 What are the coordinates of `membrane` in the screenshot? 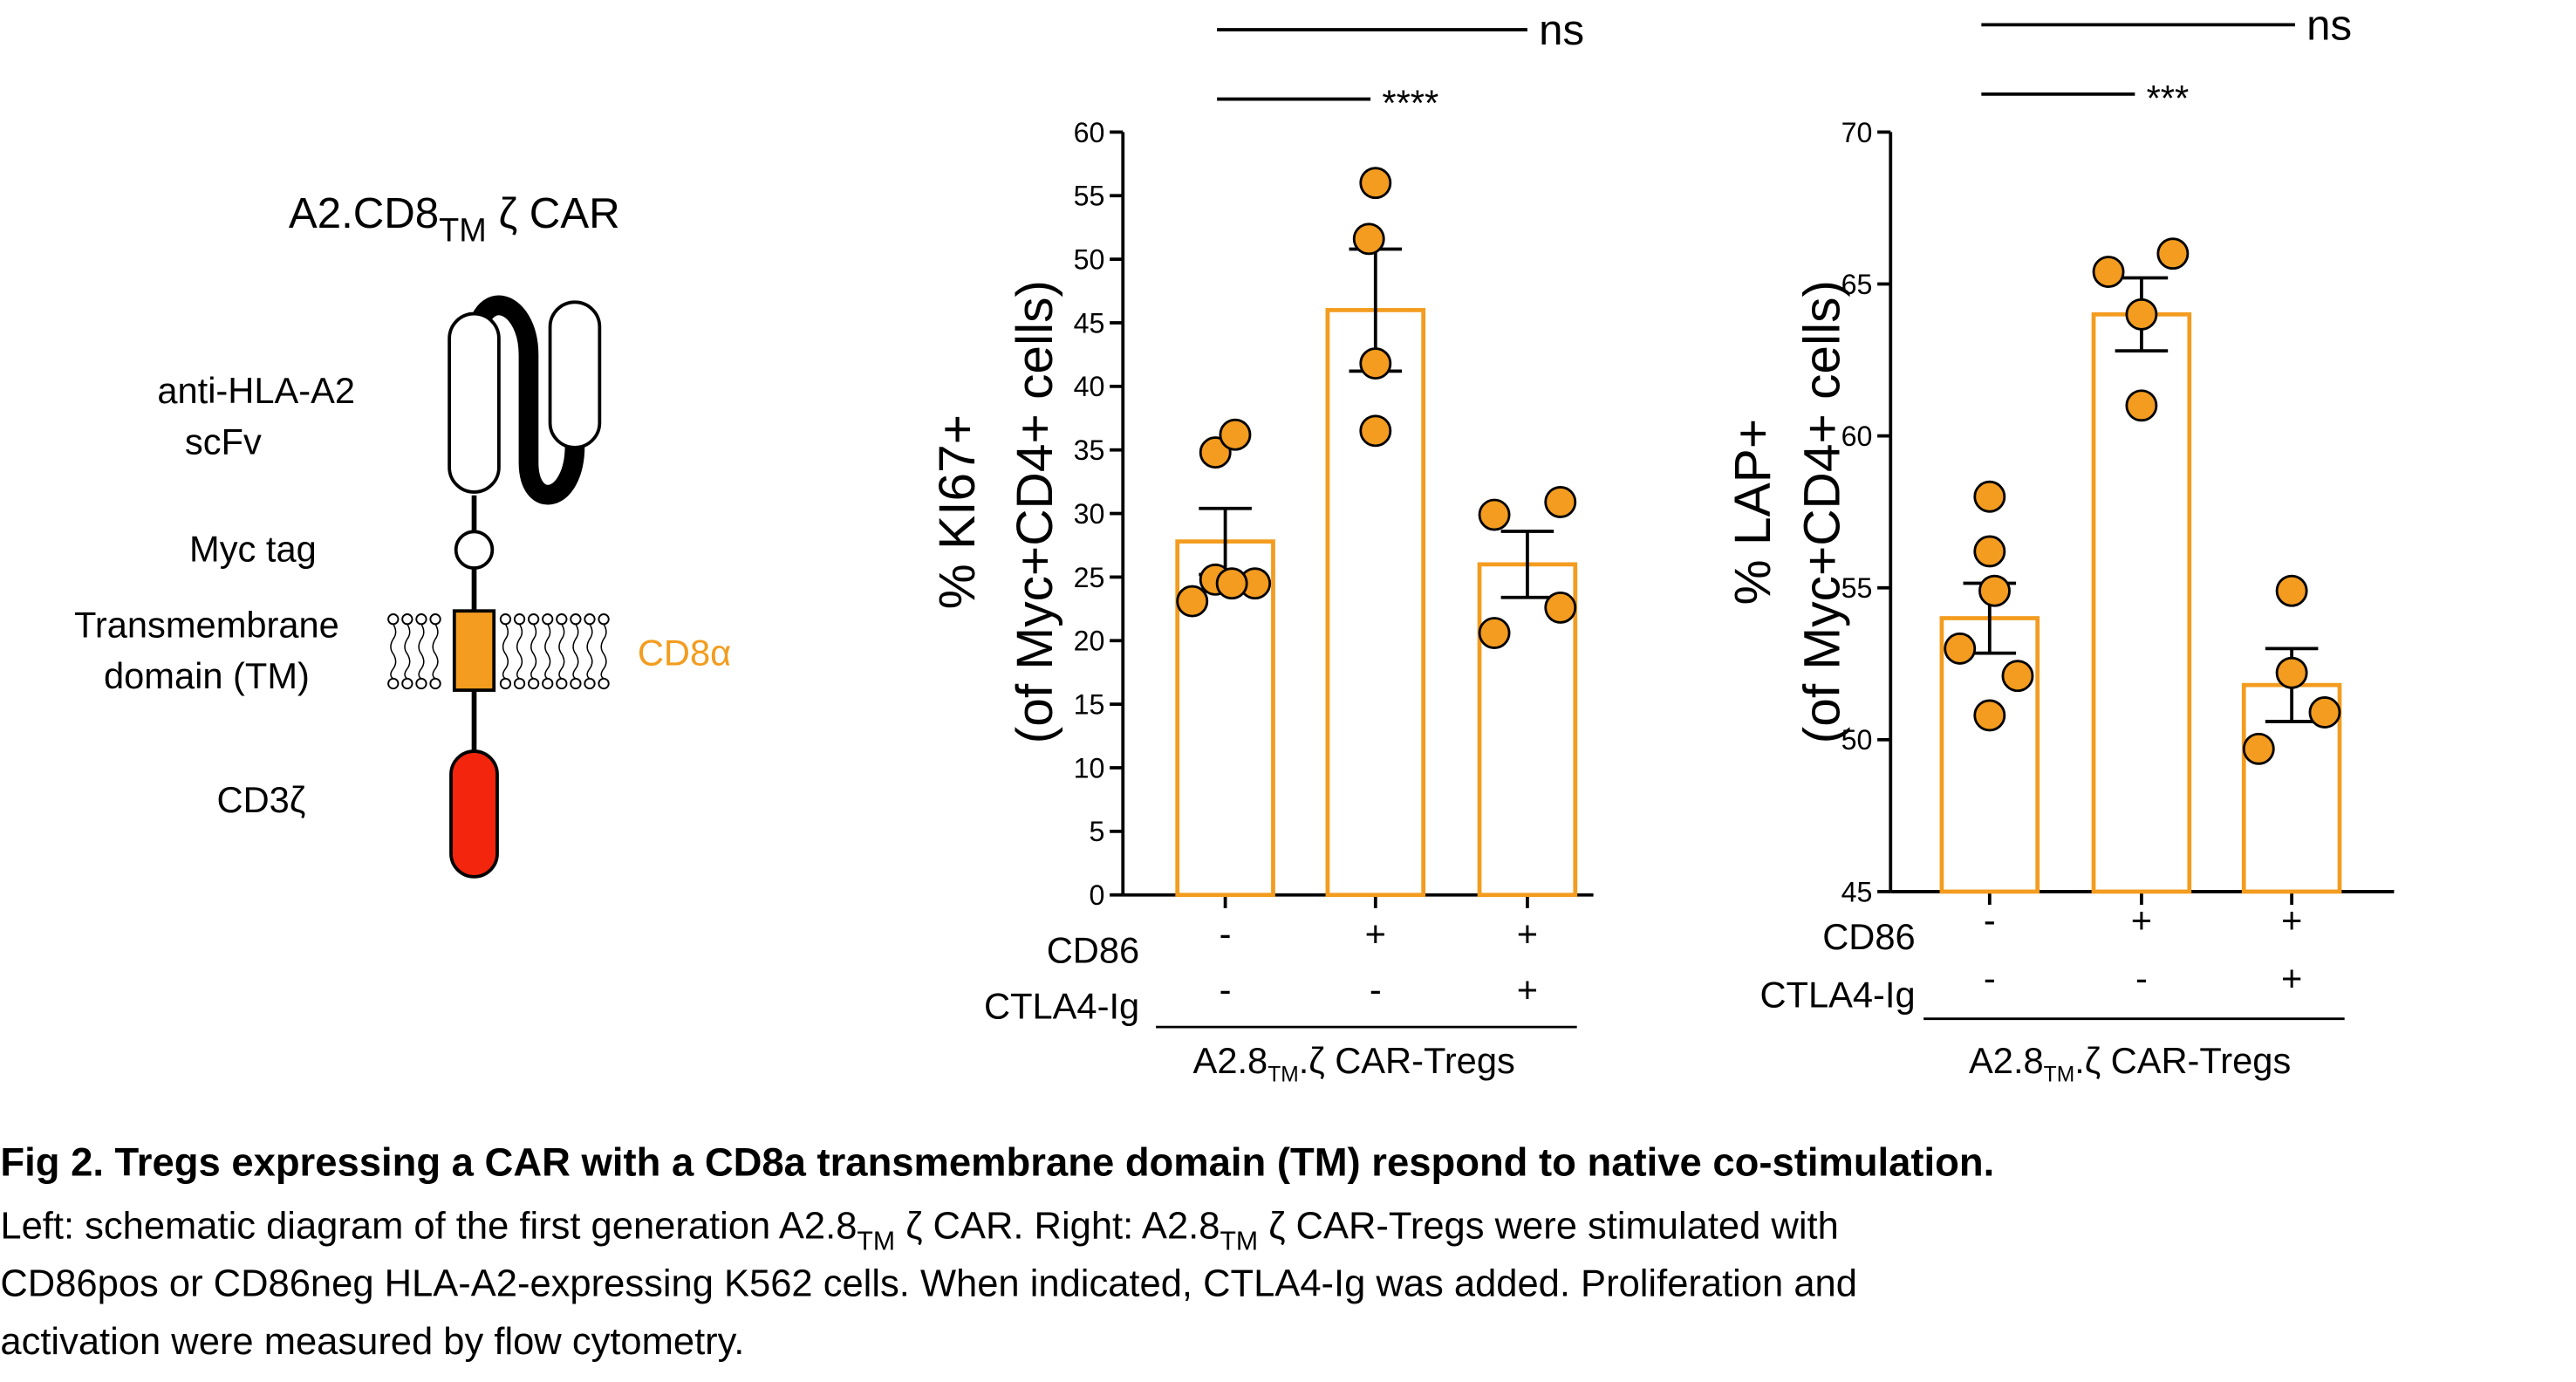 It's located at (498, 651).